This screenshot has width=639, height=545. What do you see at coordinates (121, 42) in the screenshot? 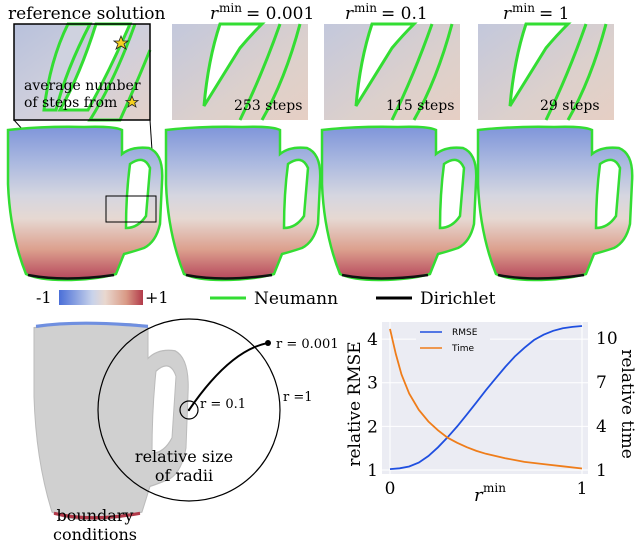
I see `star-icon` at bounding box center [121, 42].